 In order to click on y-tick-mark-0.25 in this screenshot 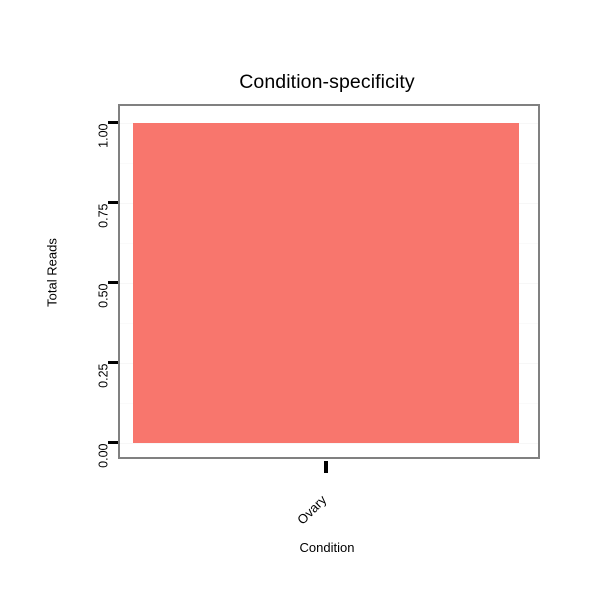, I will do `click(113, 362)`.